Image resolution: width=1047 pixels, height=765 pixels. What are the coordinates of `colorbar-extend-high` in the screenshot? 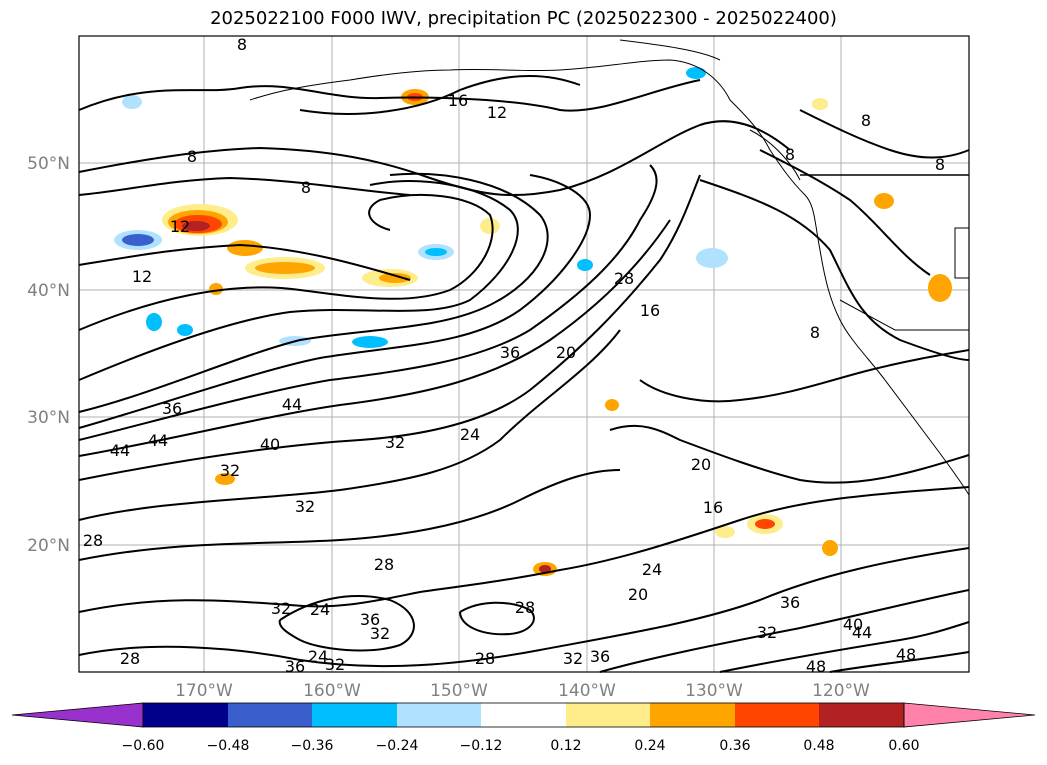 It's located at (969, 715).